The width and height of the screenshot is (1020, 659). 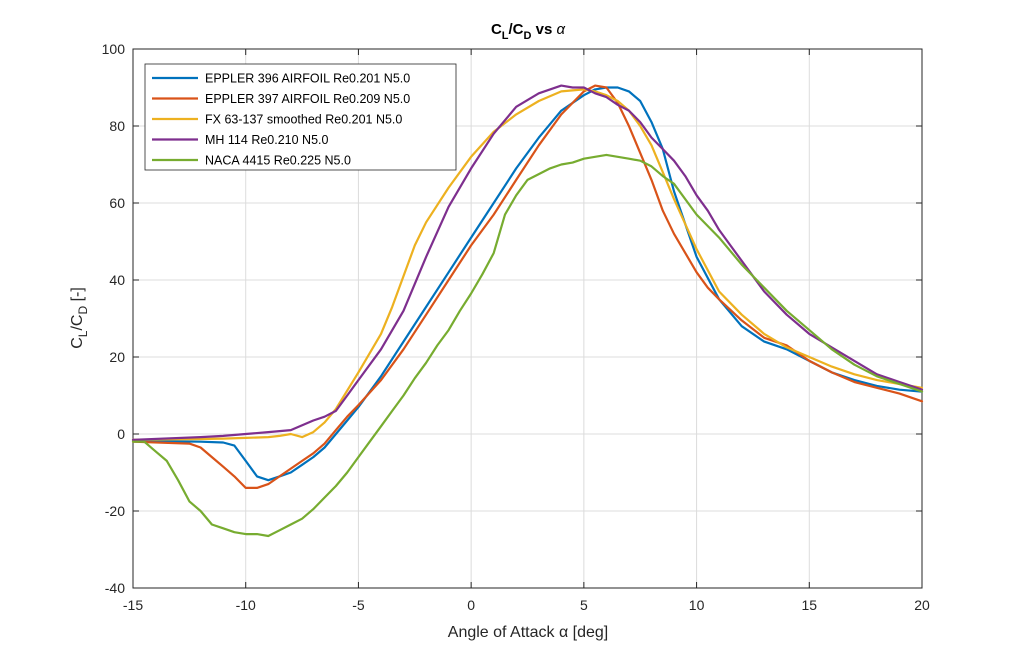 I want to click on legend-item: FX 63-137 smoothed Re0.201 N5.0, so click(x=277, y=120).